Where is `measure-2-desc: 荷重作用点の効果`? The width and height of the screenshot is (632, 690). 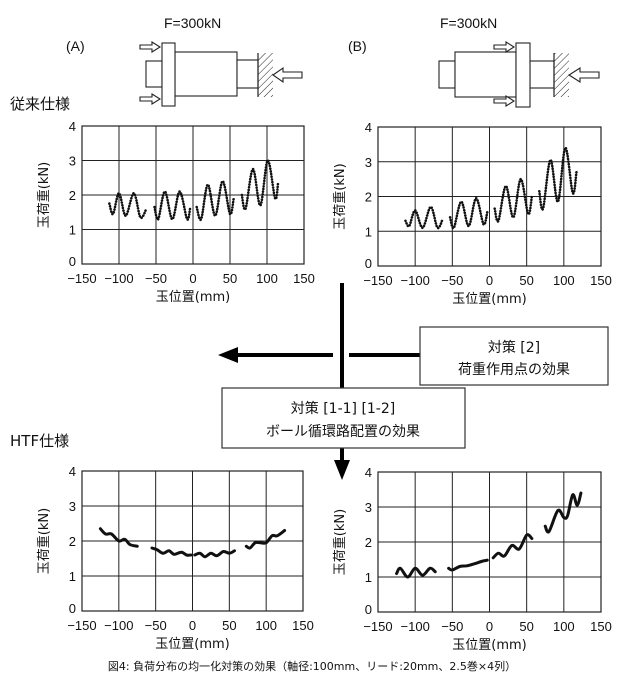
measure-2-desc: 荷重作用点の効果 is located at coordinates (514, 370).